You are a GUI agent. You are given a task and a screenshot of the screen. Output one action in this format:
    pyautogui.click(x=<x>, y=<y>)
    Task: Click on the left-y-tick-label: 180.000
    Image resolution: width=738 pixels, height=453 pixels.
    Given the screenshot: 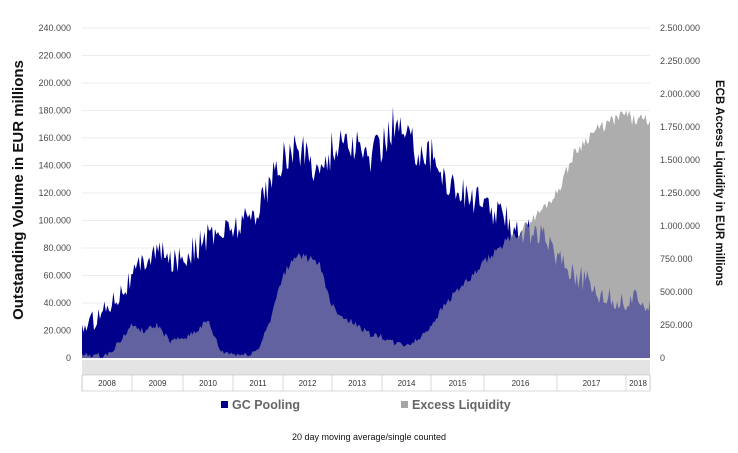 What is the action you would take?
    pyautogui.click(x=54, y=111)
    